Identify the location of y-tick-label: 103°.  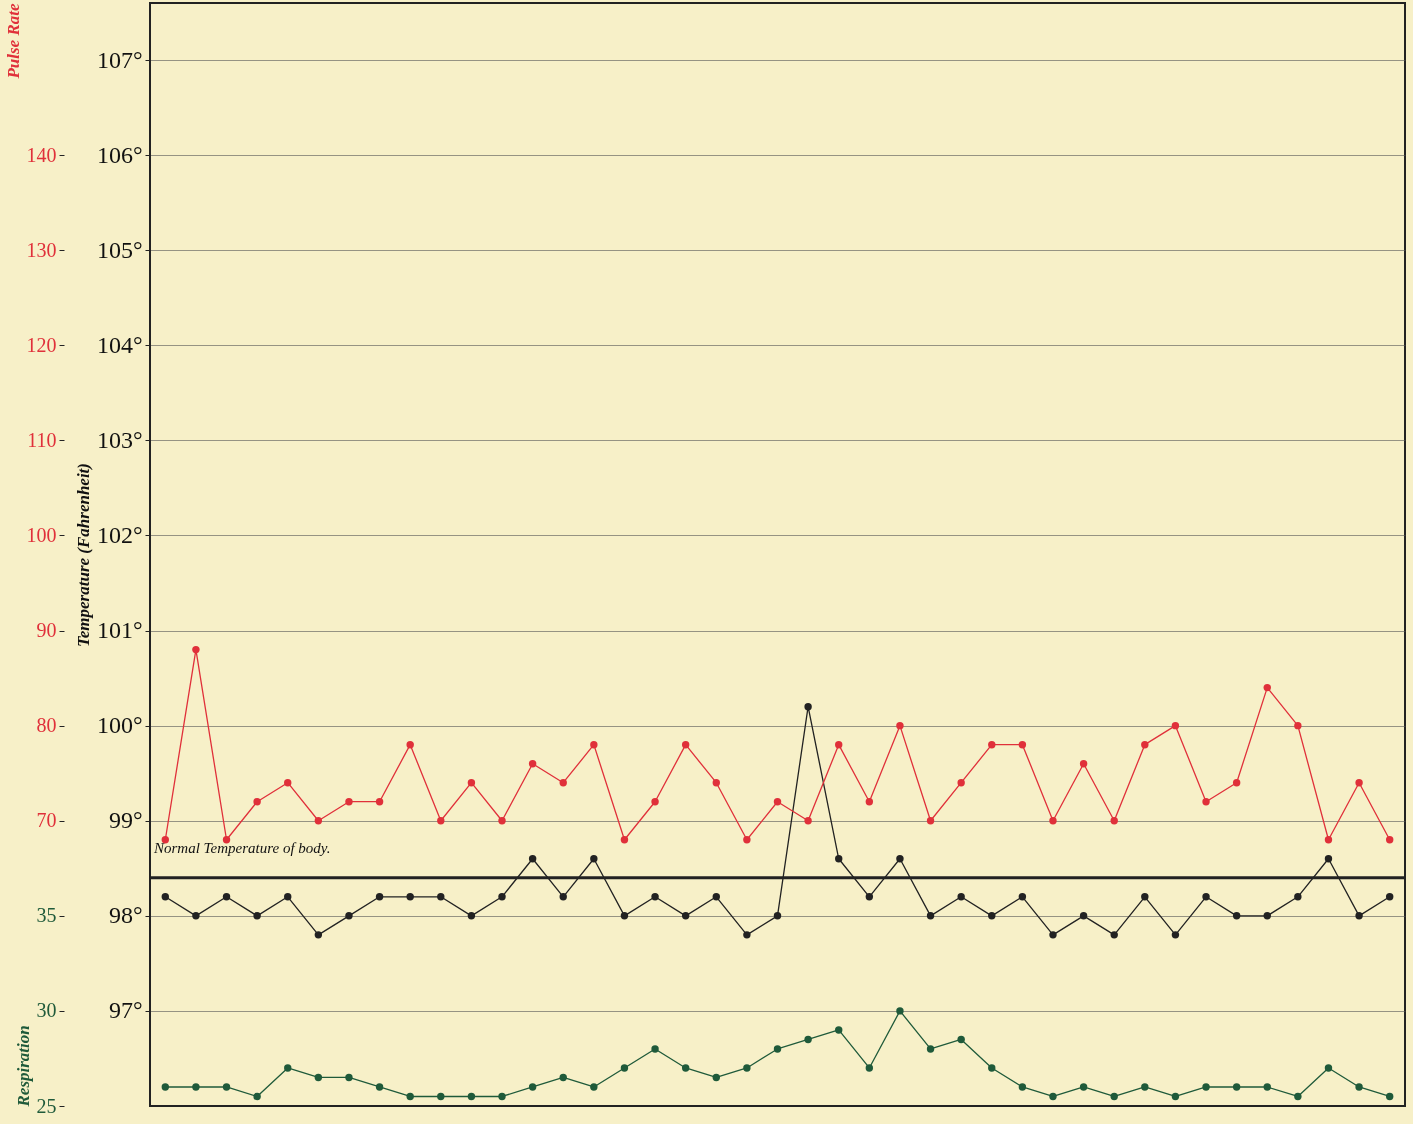
(119, 439).